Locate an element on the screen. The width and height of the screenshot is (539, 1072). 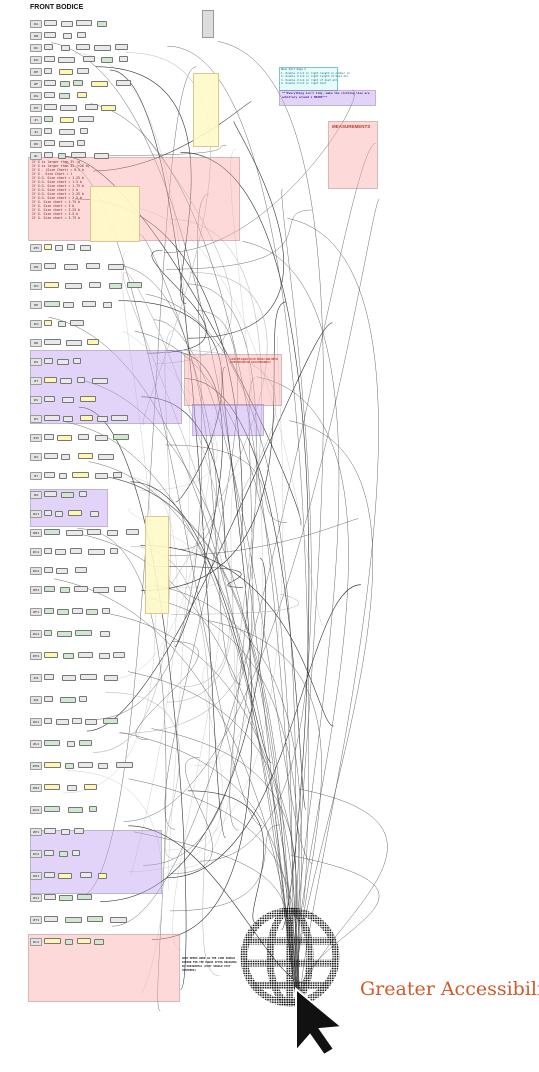
row-label-f: #F is located at coordinates (36, 84).